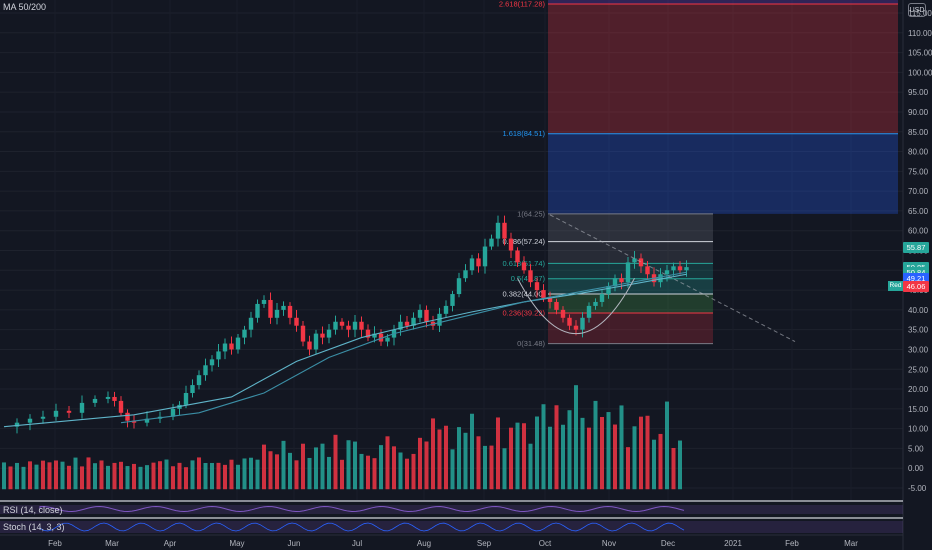 The width and height of the screenshot is (932, 550). I want to click on trade-badge: Red, so click(895, 286).